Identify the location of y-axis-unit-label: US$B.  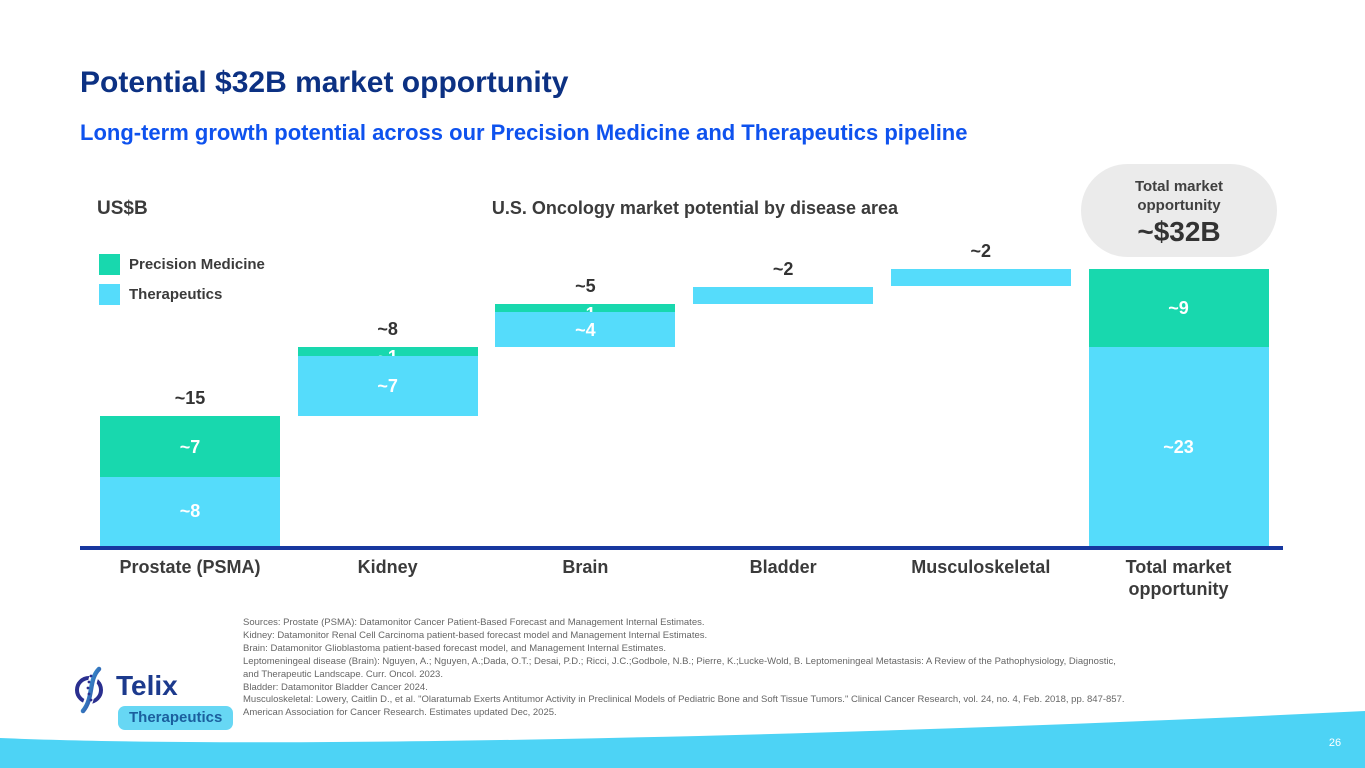
(122, 208).